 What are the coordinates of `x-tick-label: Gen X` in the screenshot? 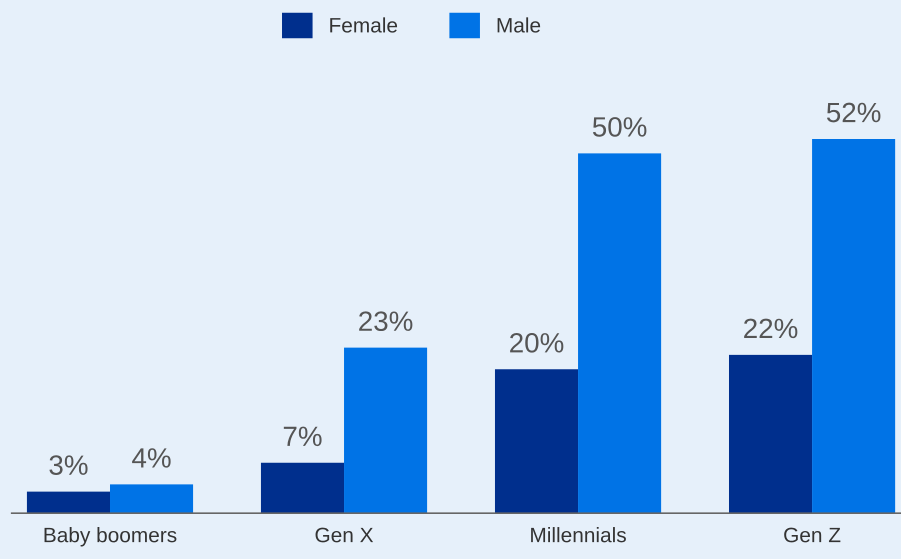 It's located at (345, 535).